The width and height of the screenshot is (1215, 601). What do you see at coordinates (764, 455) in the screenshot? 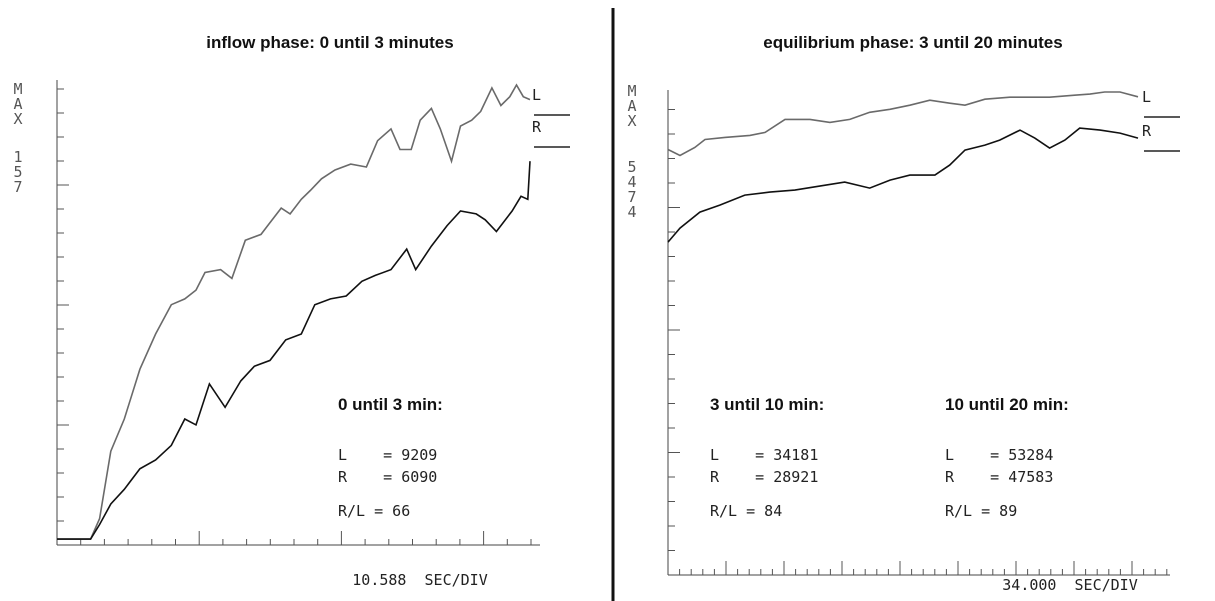
I see `summary-line: L = 34181` at bounding box center [764, 455].